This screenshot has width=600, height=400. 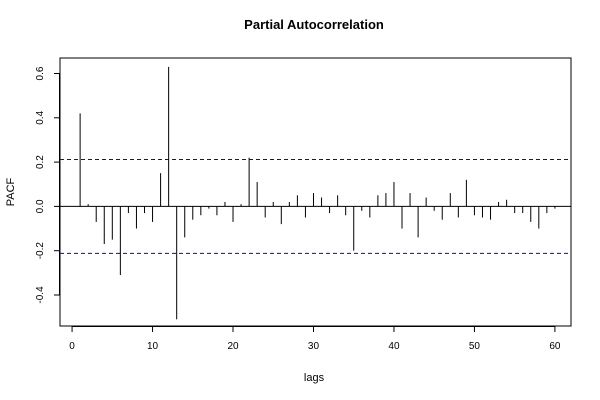 What do you see at coordinates (40, 251) in the screenshot?
I see `y-tick-label: -0.2` at bounding box center [40, 251].